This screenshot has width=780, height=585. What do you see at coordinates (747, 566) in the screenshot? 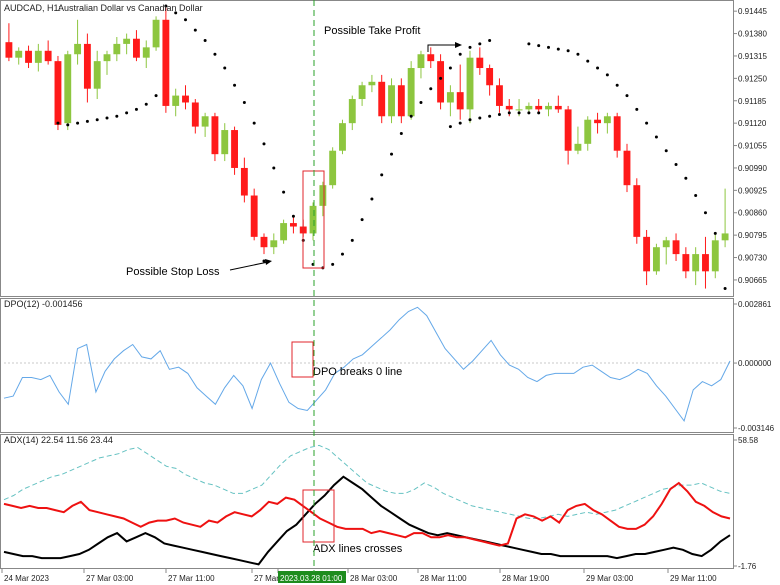
I see `adx-tick-label: -1.76` at bounding box center [747, 566].